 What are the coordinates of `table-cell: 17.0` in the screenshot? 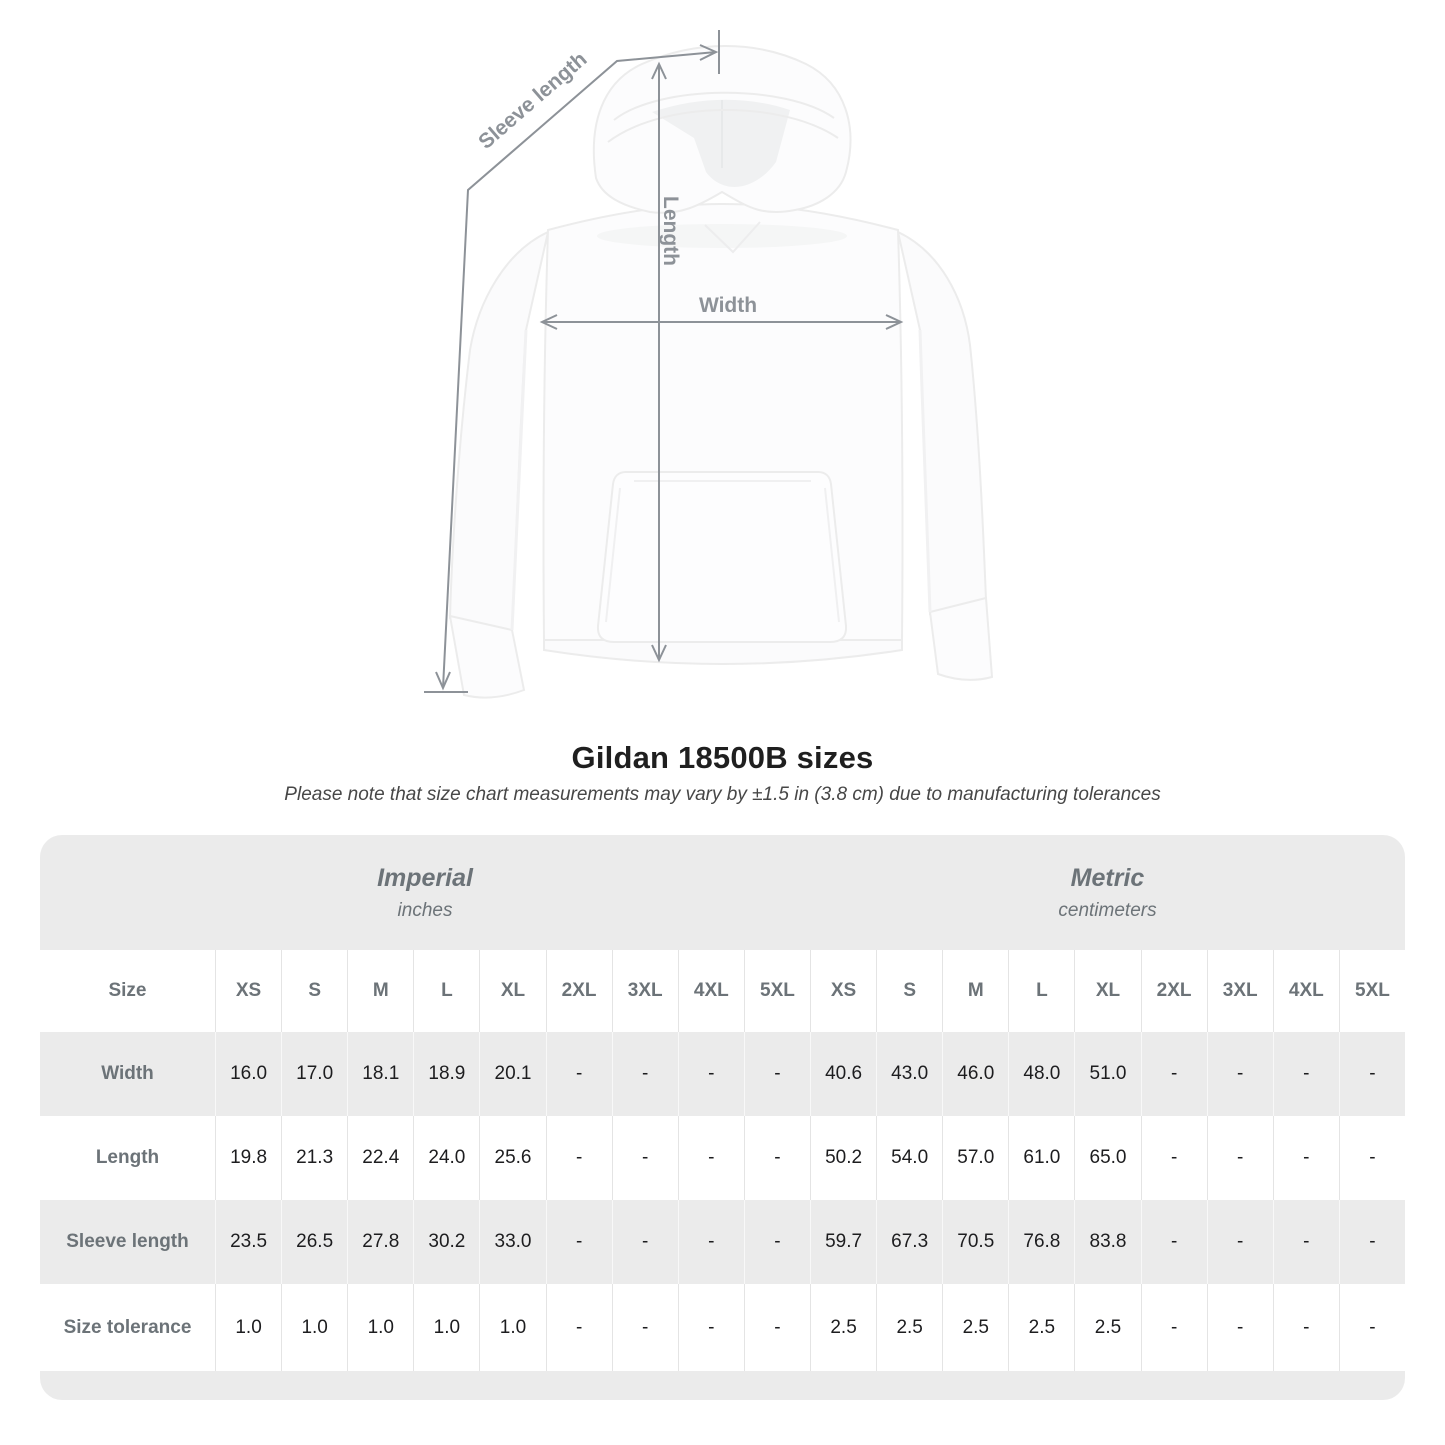 It's located at (314, 1074).